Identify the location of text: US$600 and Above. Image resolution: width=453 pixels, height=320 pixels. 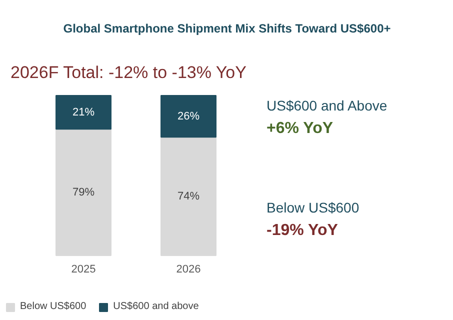
(327, 106).